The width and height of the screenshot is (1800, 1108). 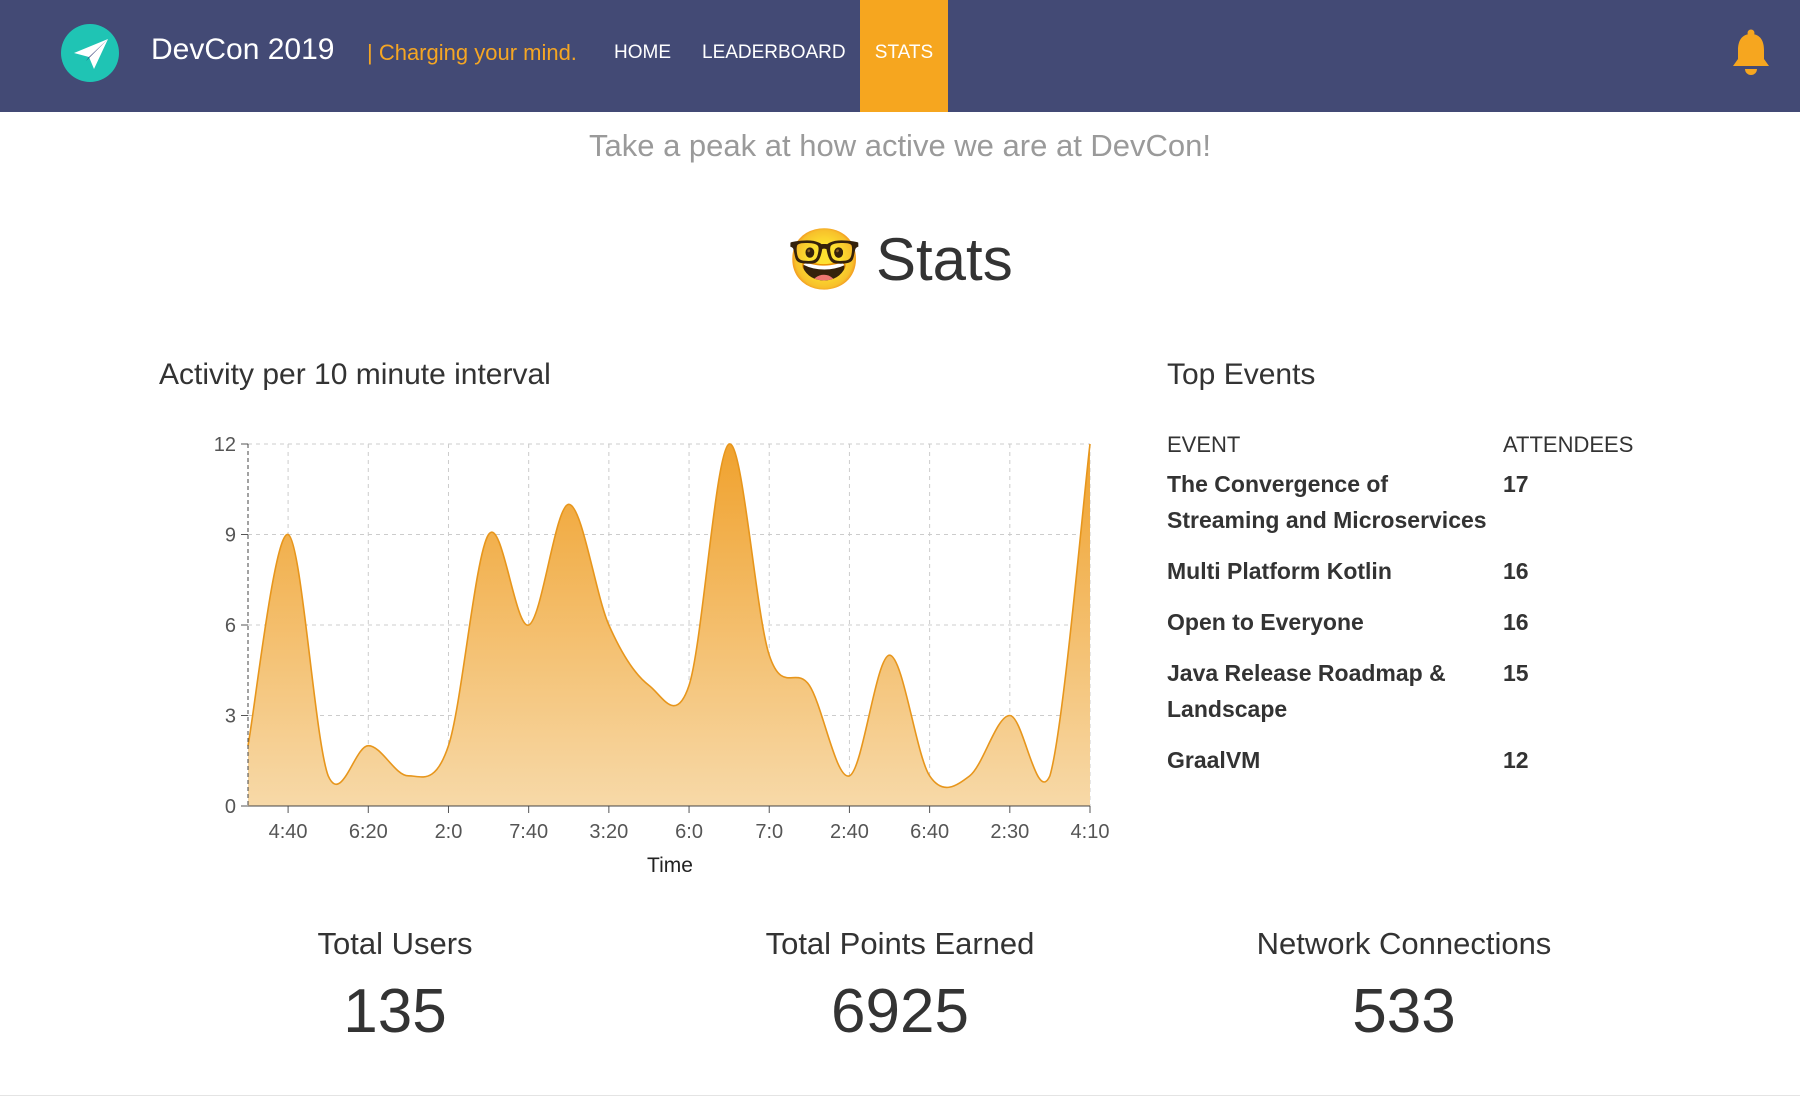 What do you see at coordinates (1417, 448) in the screenshot?
I see `top-events-header: EVENT ATTENDEES` at bounding box center [1417, 448].